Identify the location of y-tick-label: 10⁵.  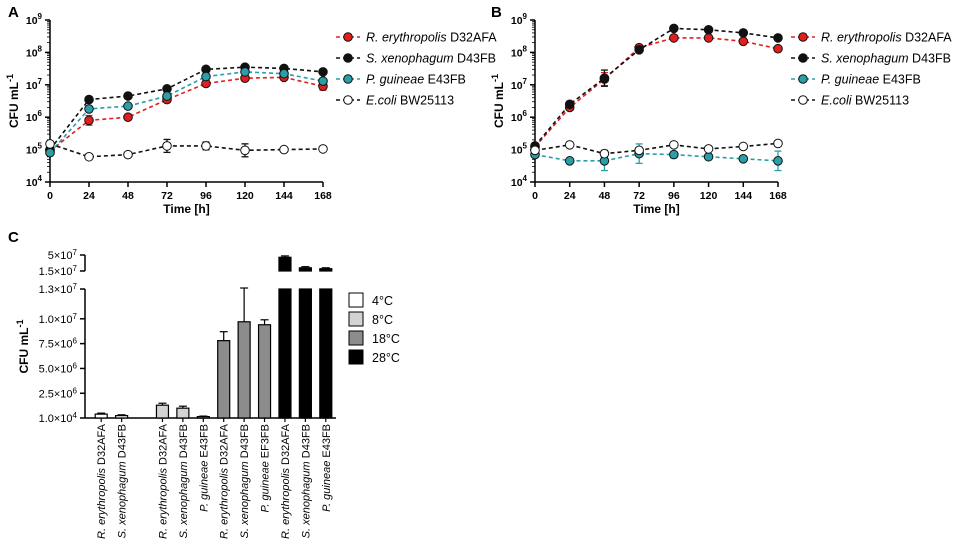
(34, 149).